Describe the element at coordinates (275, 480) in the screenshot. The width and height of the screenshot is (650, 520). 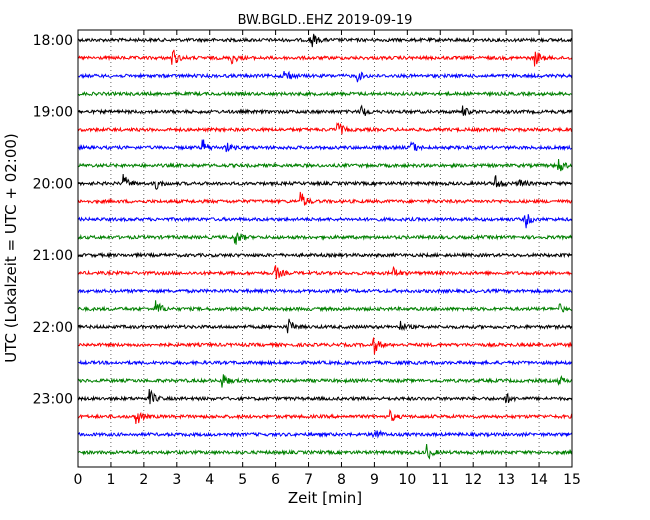
I see `x-tick-label: 6` at that location.